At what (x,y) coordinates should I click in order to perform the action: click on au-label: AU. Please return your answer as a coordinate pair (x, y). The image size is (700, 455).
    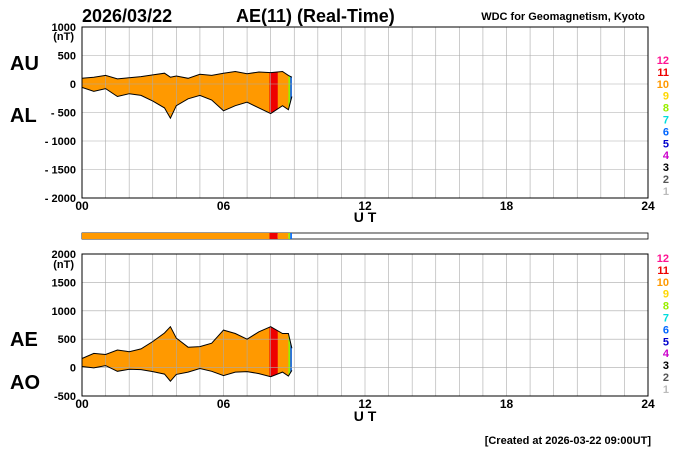
    Looking at the image, I should click on (24, 64).